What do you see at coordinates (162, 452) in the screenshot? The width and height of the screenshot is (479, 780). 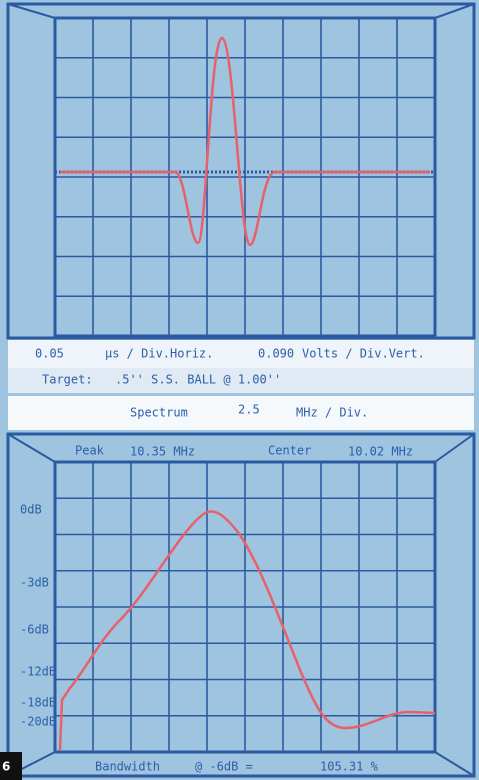 I see `peak-value: 10.35 MHz` at bounding box center [162, 452].